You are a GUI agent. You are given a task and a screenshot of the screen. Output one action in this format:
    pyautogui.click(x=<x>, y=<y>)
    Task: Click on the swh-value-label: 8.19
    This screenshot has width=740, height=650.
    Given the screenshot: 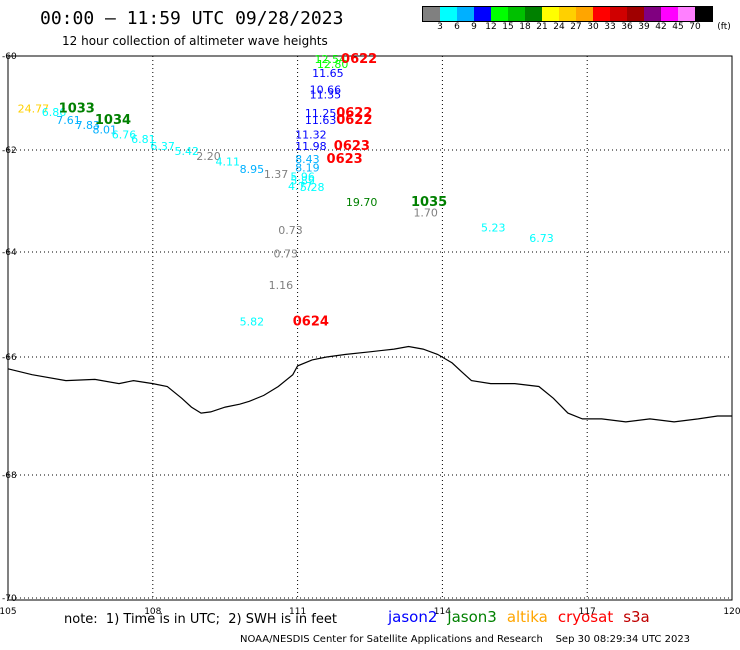 What is the action you would take?
    pyautogui.click(x=307, y=167)
    